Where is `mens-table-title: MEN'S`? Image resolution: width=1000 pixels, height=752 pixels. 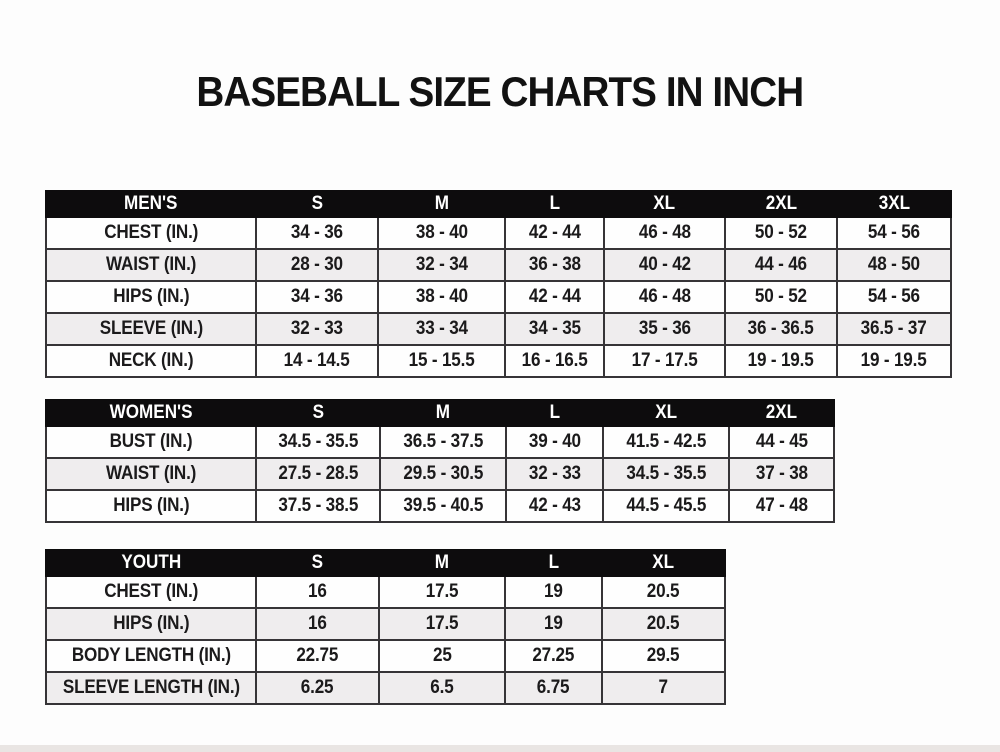
mens-table-title: MEN'S is located at coordinates (151, 204).